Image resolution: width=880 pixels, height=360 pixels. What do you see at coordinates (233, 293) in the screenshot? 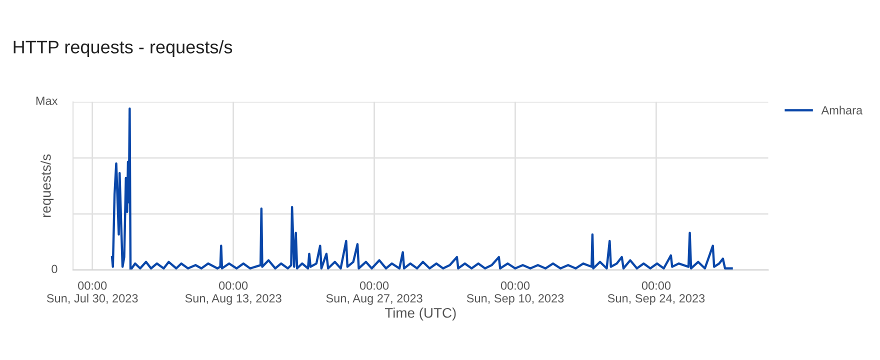
I see `x-tick-label: 00:00 Sun, Aug 13, 2023` at bounding box center [233, 293].